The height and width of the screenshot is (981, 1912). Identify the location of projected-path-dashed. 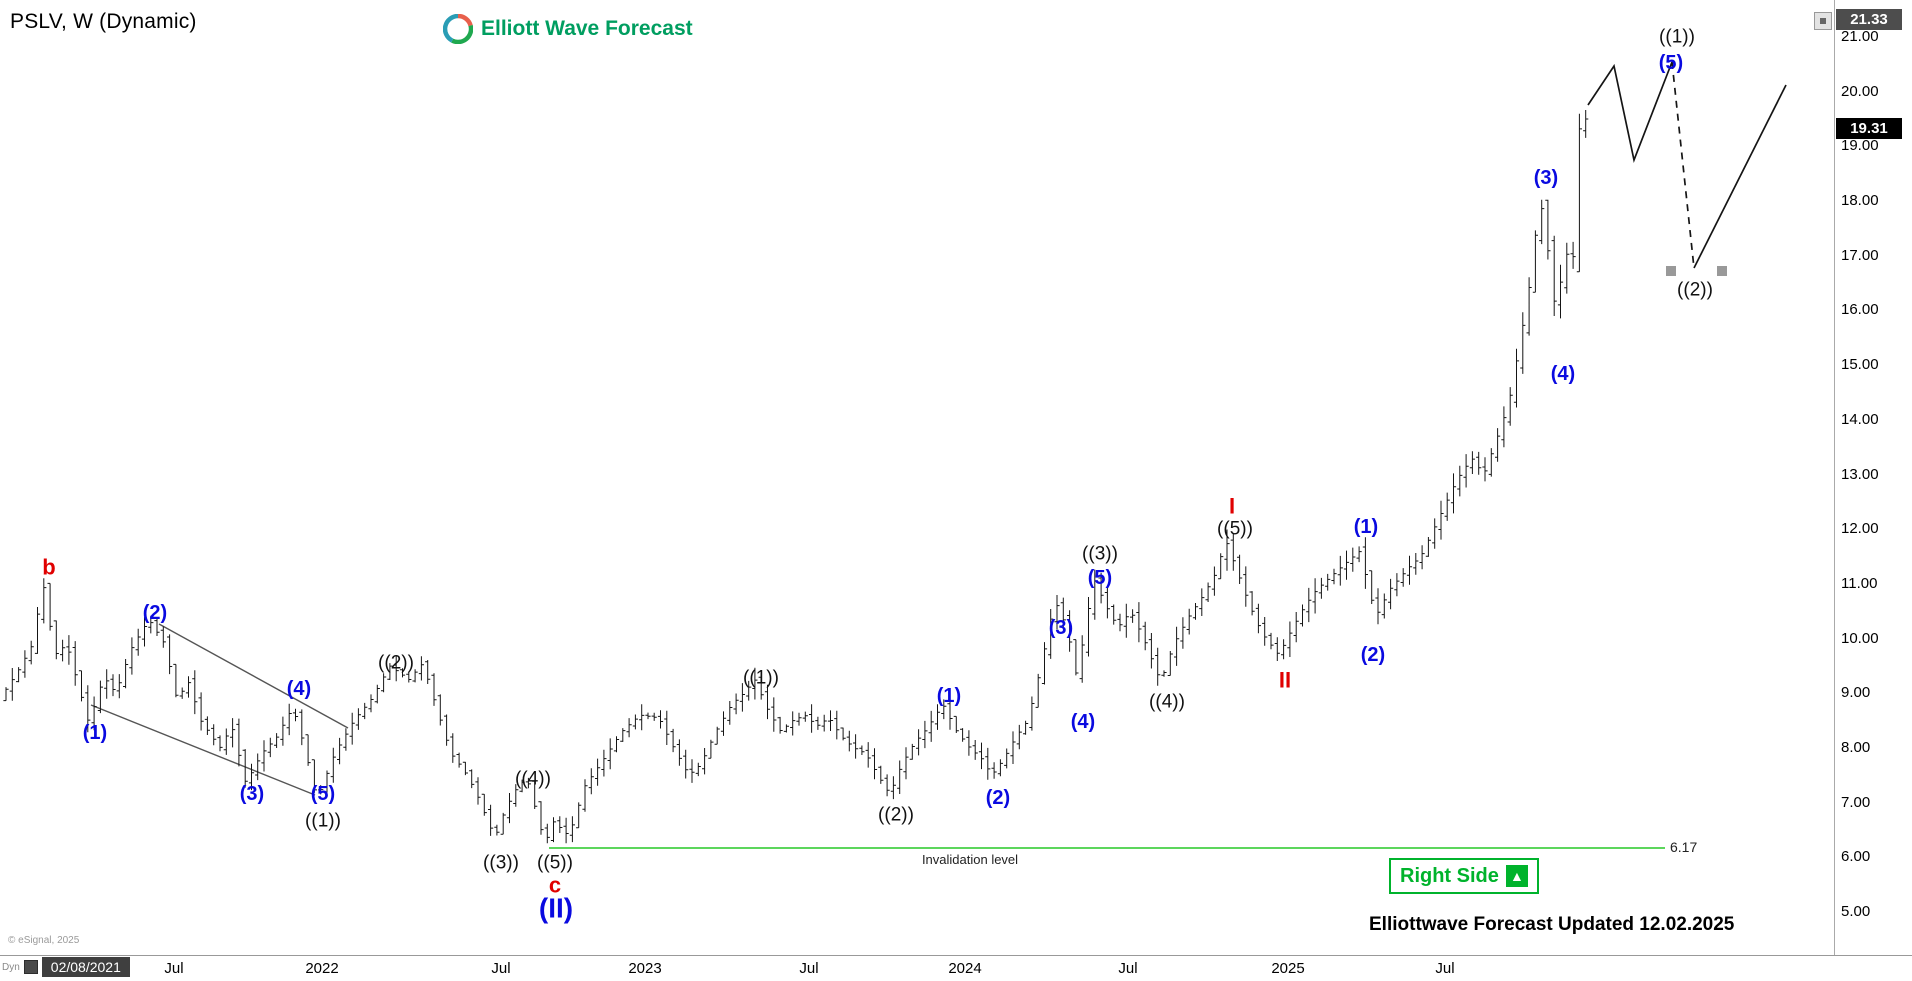
(1683, 165).